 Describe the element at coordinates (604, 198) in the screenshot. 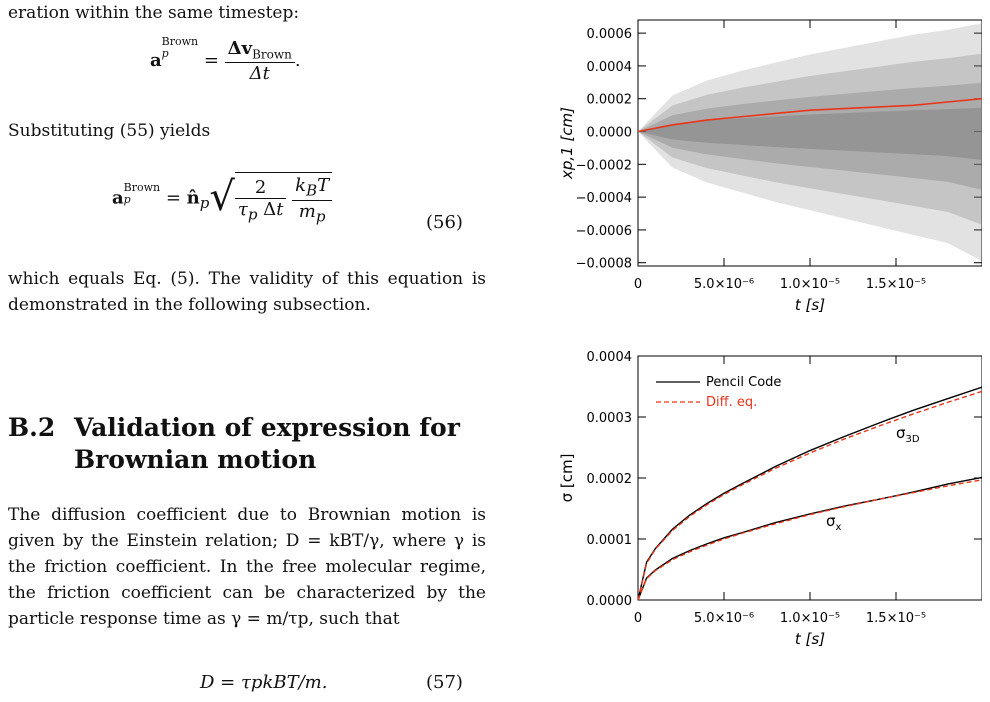

I see `y-tick-label: −0.0004` at that location.